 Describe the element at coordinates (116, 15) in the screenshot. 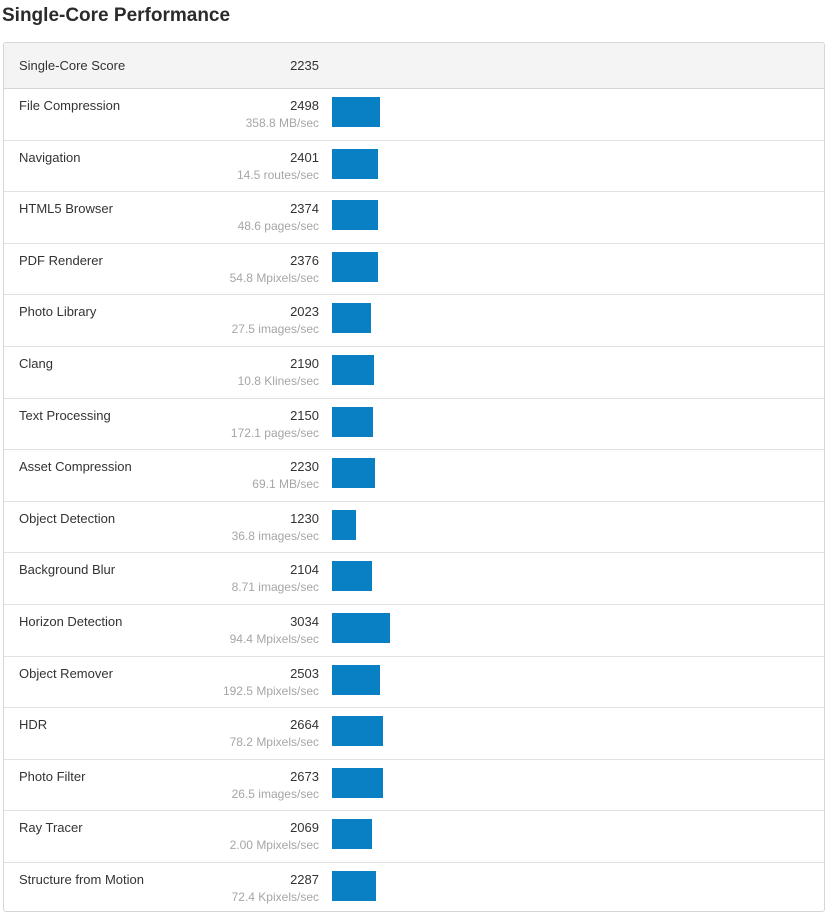

I see `page-title: Single-Core Performance` at that location.